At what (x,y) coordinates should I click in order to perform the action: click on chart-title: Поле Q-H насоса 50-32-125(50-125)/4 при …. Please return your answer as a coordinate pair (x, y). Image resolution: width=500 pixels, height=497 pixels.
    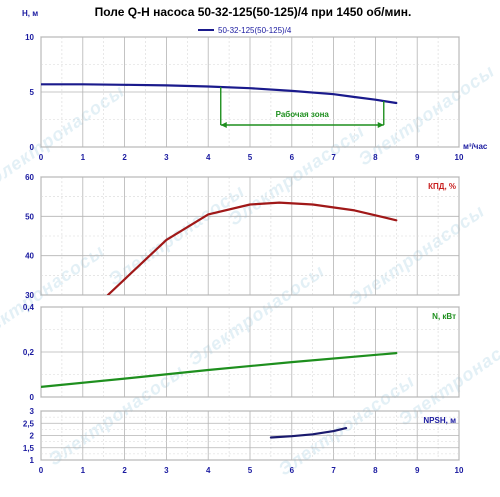
    Looking at the image, I should click on (253, 12).